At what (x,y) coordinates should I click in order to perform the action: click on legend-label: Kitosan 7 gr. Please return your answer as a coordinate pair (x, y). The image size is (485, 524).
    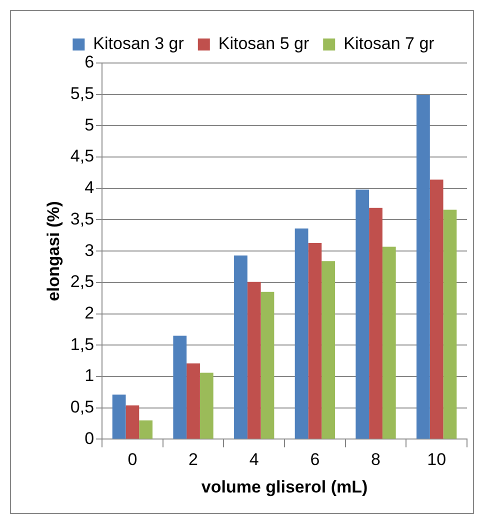
    Looking at the image, I should click on (389, 44).